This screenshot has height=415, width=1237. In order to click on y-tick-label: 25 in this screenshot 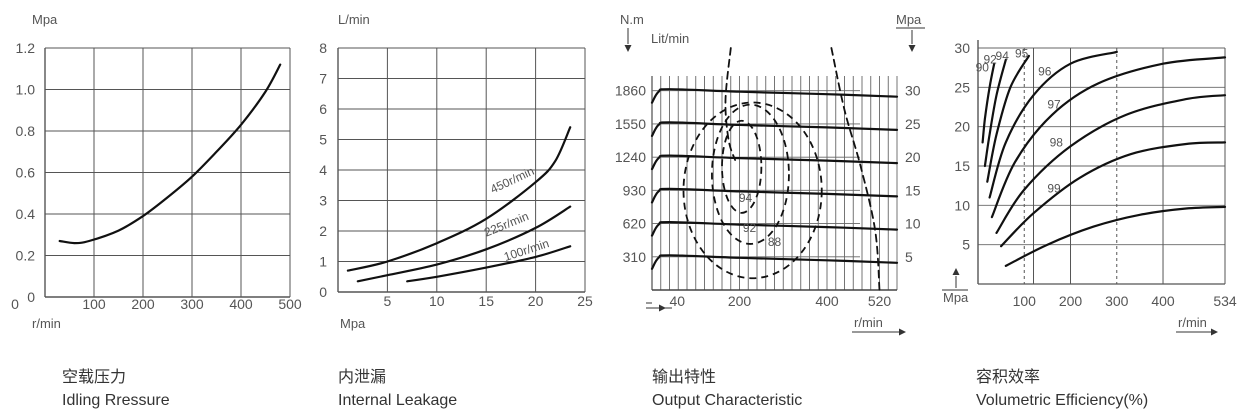, I will do `click(962, 87)`.